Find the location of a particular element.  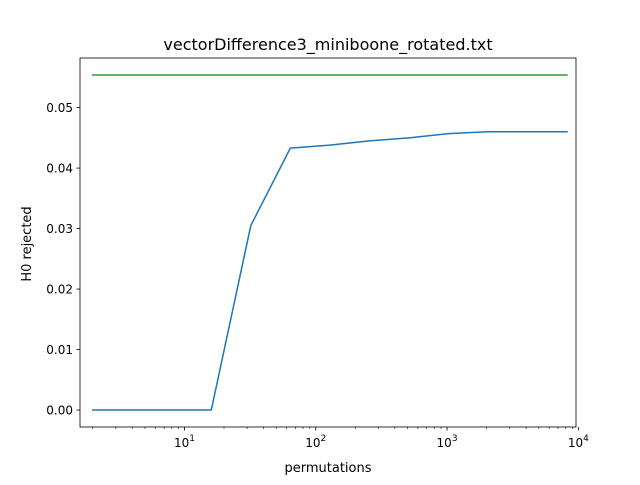

x-tick-label: 10¹ is located at coordinates (184, 442).